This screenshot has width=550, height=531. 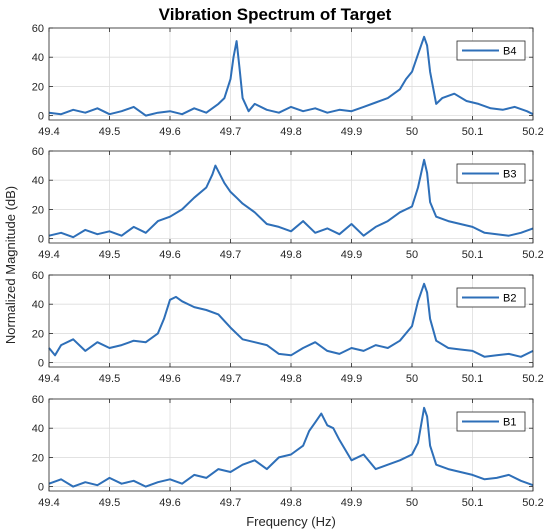 I want to click on legend-b3: B3, so click(x=491, y=173).